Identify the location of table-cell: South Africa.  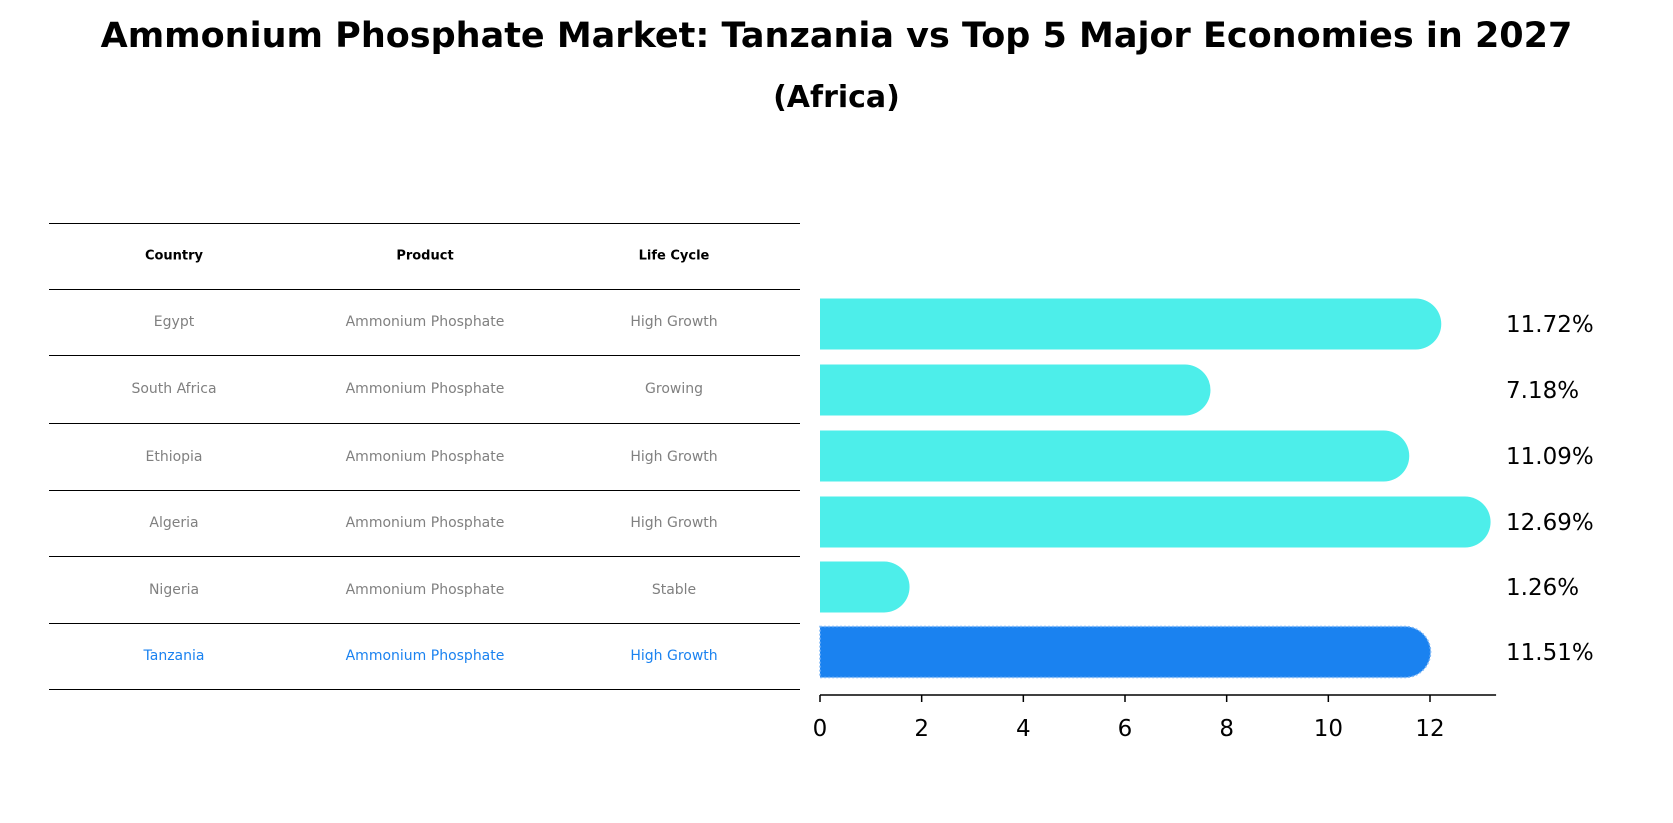
(174, 389).